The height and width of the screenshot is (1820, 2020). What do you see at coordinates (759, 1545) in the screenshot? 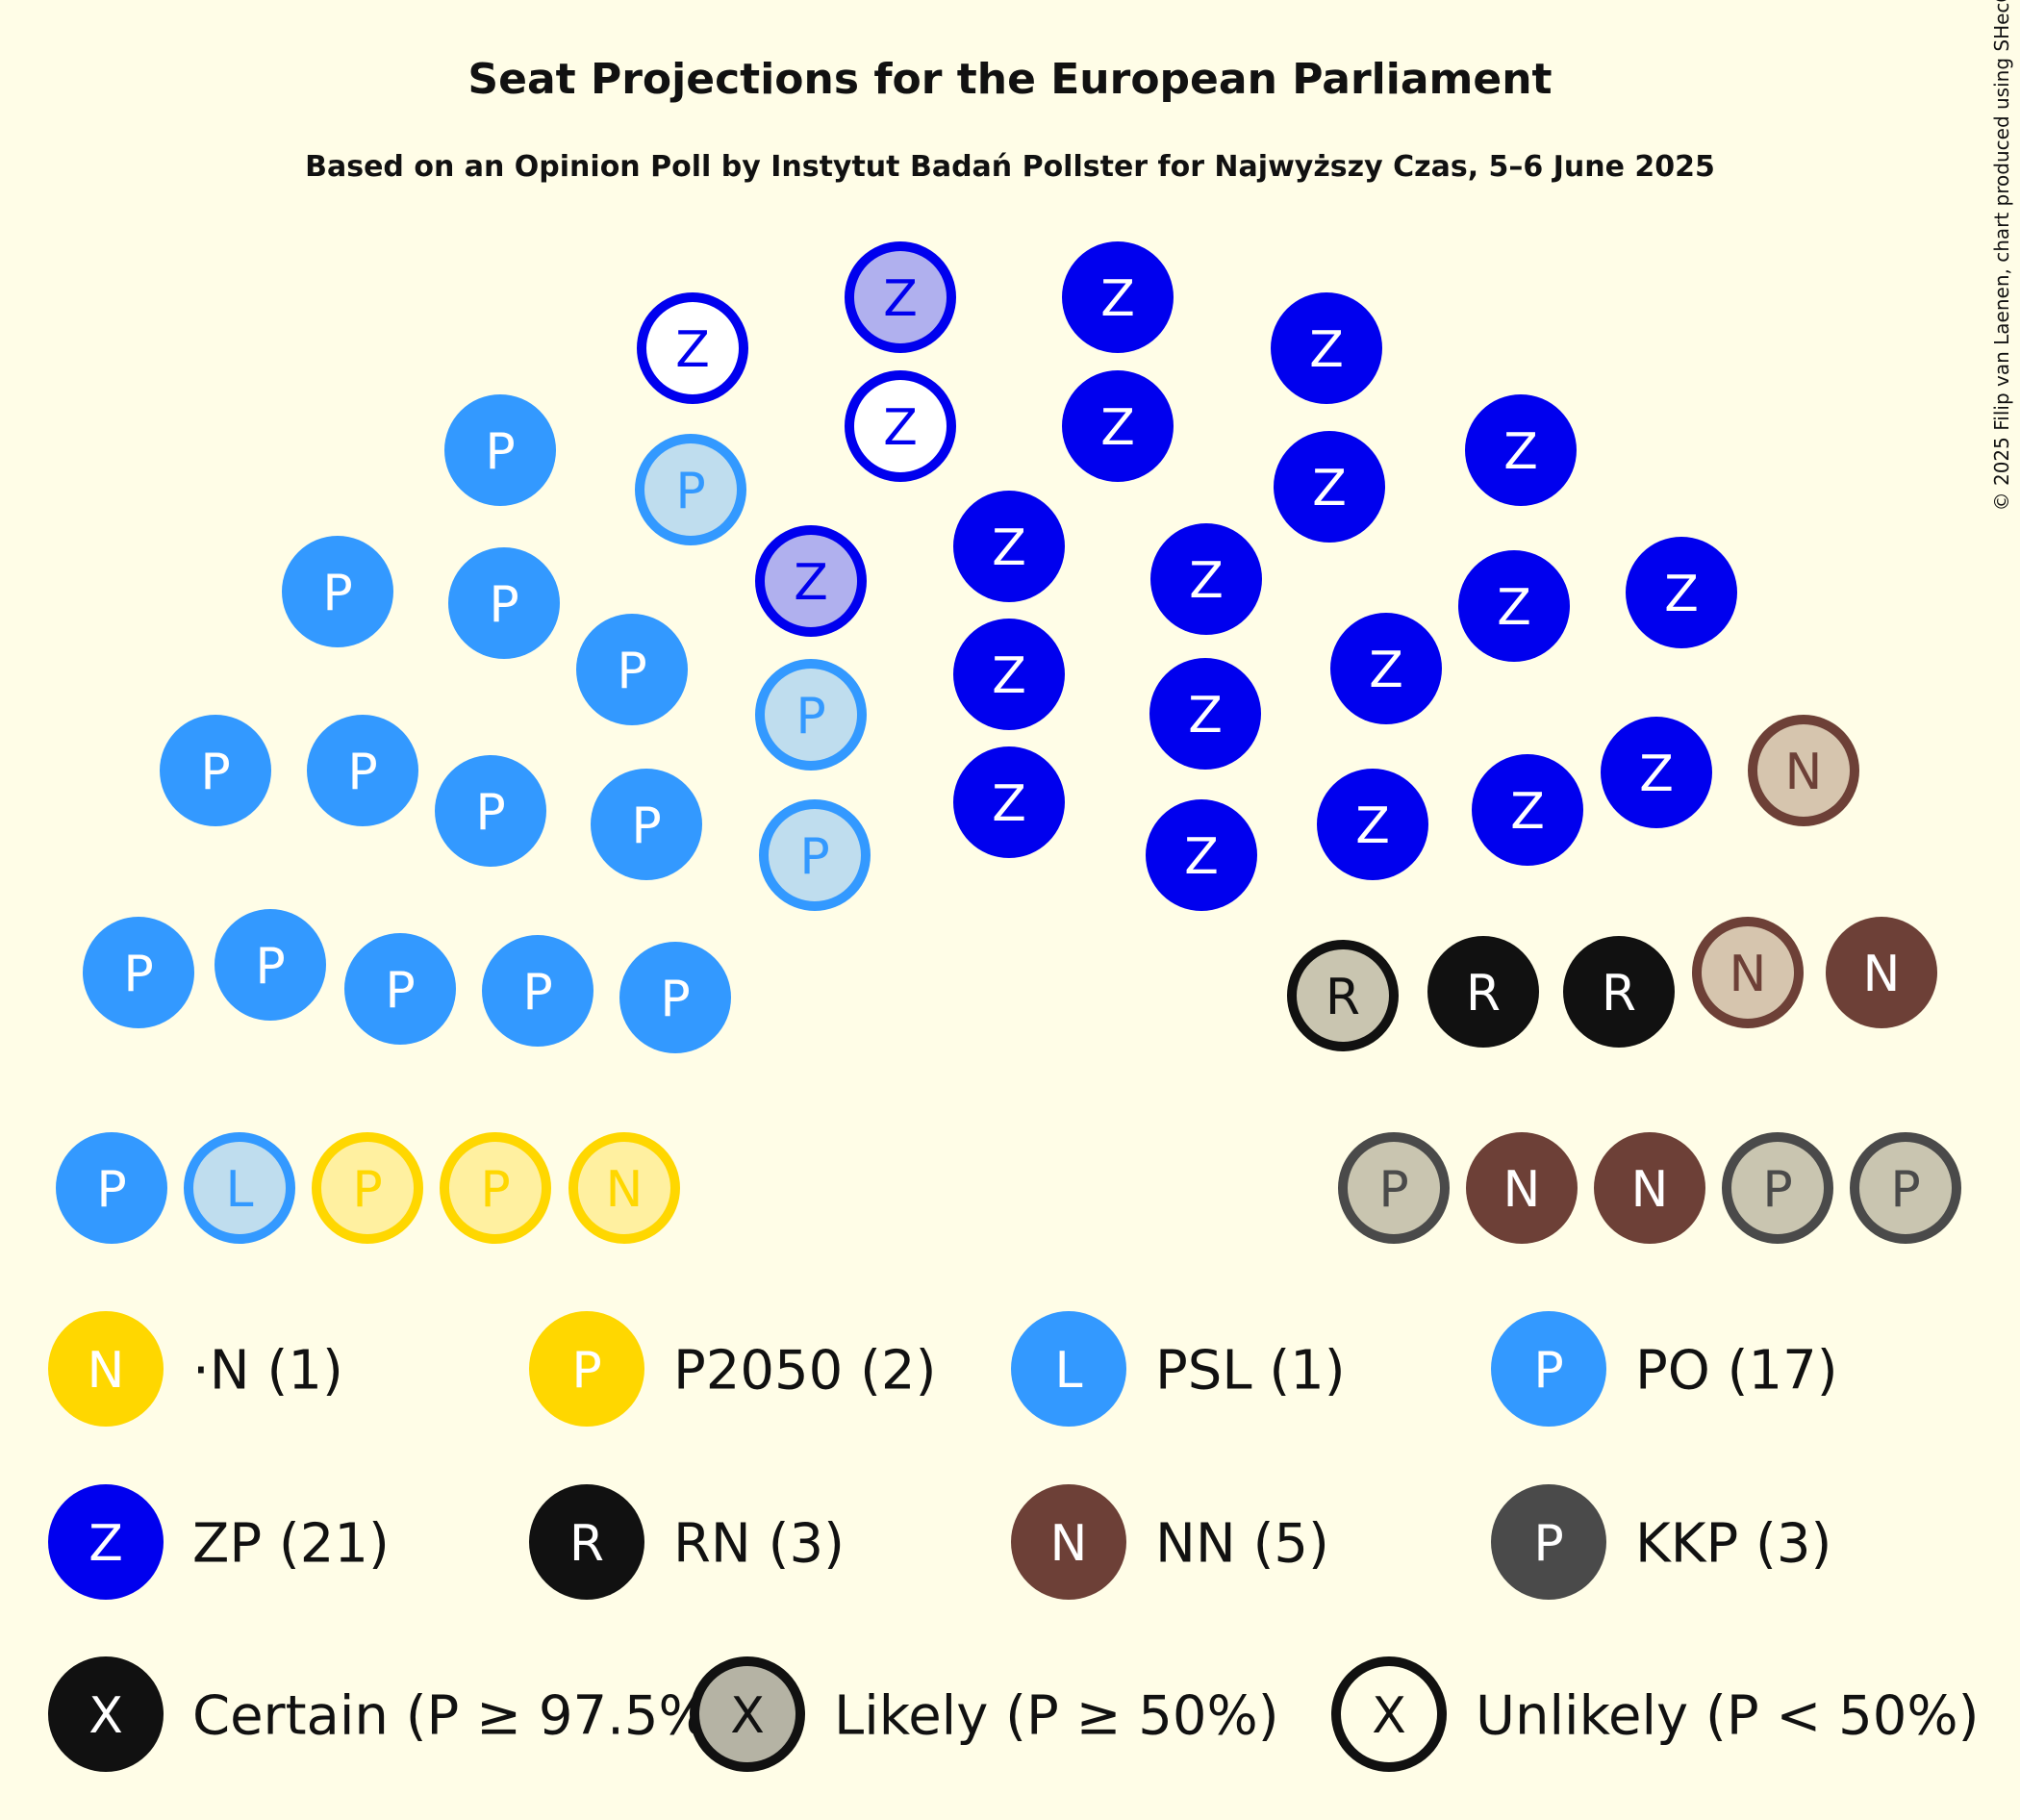
I see `legend-label: RN (3)` at bounding box center [759, 1545].